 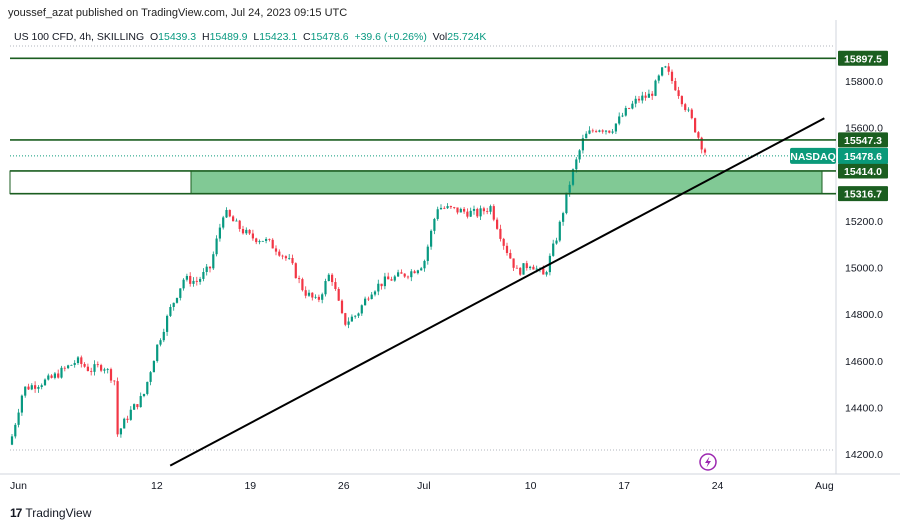 I want to click on svg-text: 15414.0, so click(x=863, y=172).